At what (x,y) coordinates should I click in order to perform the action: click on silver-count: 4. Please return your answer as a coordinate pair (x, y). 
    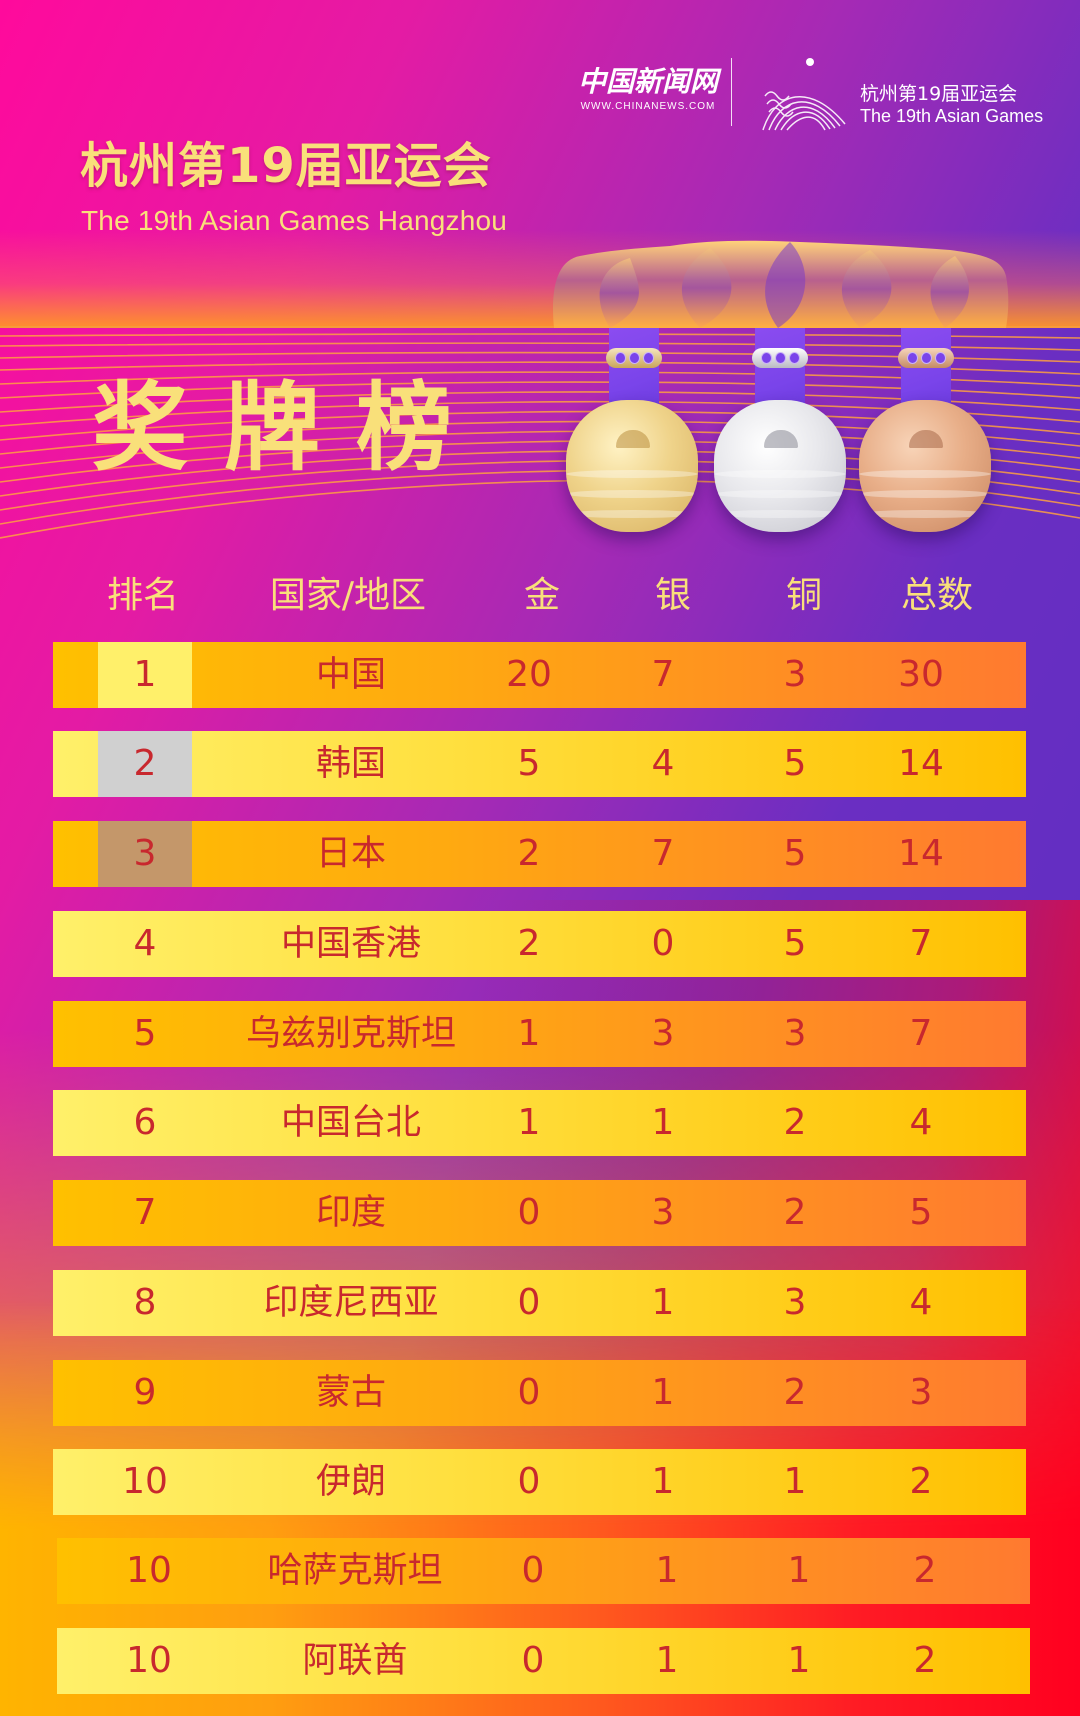
    Looking at the image, I should click on (663, 763).